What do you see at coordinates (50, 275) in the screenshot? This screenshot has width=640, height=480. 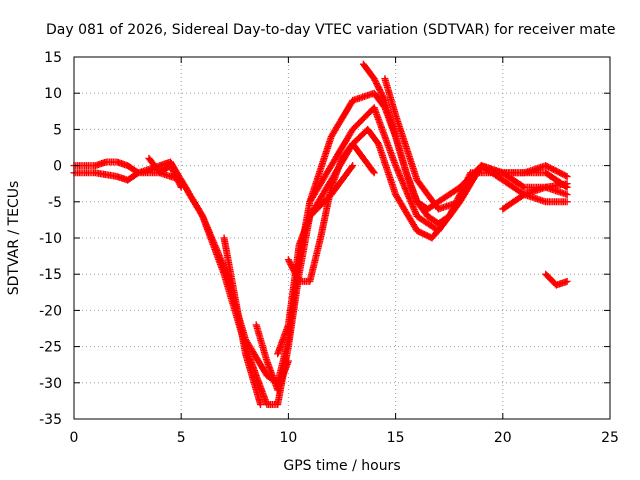 I see `y-tick-label: -15` at bounding box center [50, 275].